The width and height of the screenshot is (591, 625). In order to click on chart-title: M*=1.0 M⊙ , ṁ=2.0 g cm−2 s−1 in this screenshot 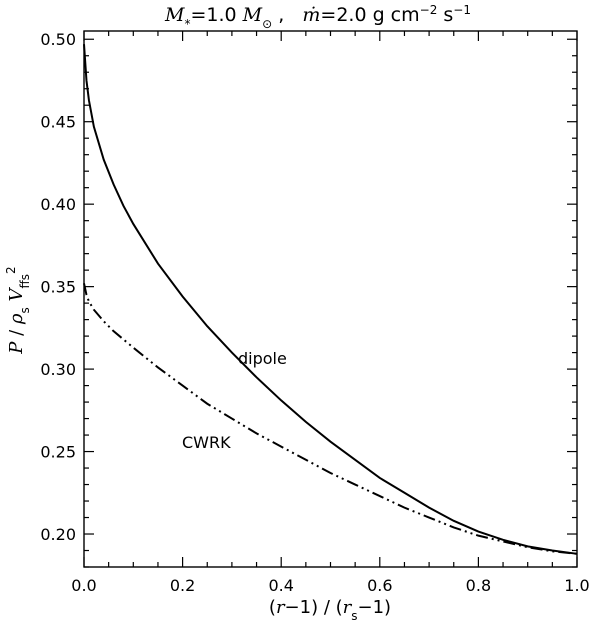, I will do `click(317, 17)`.